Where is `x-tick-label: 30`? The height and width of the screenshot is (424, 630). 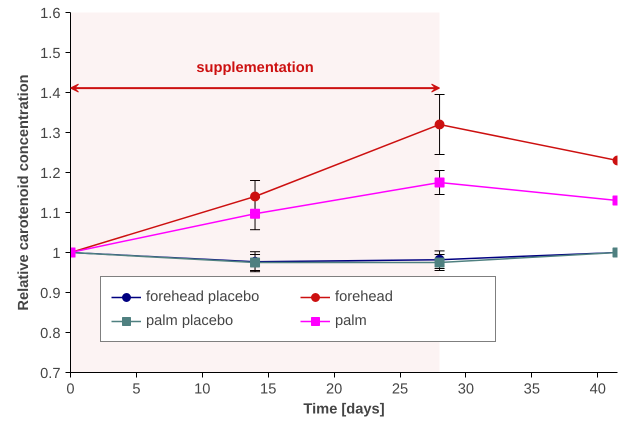 x-tick-label: 30 is located at coordinates (466, 390).